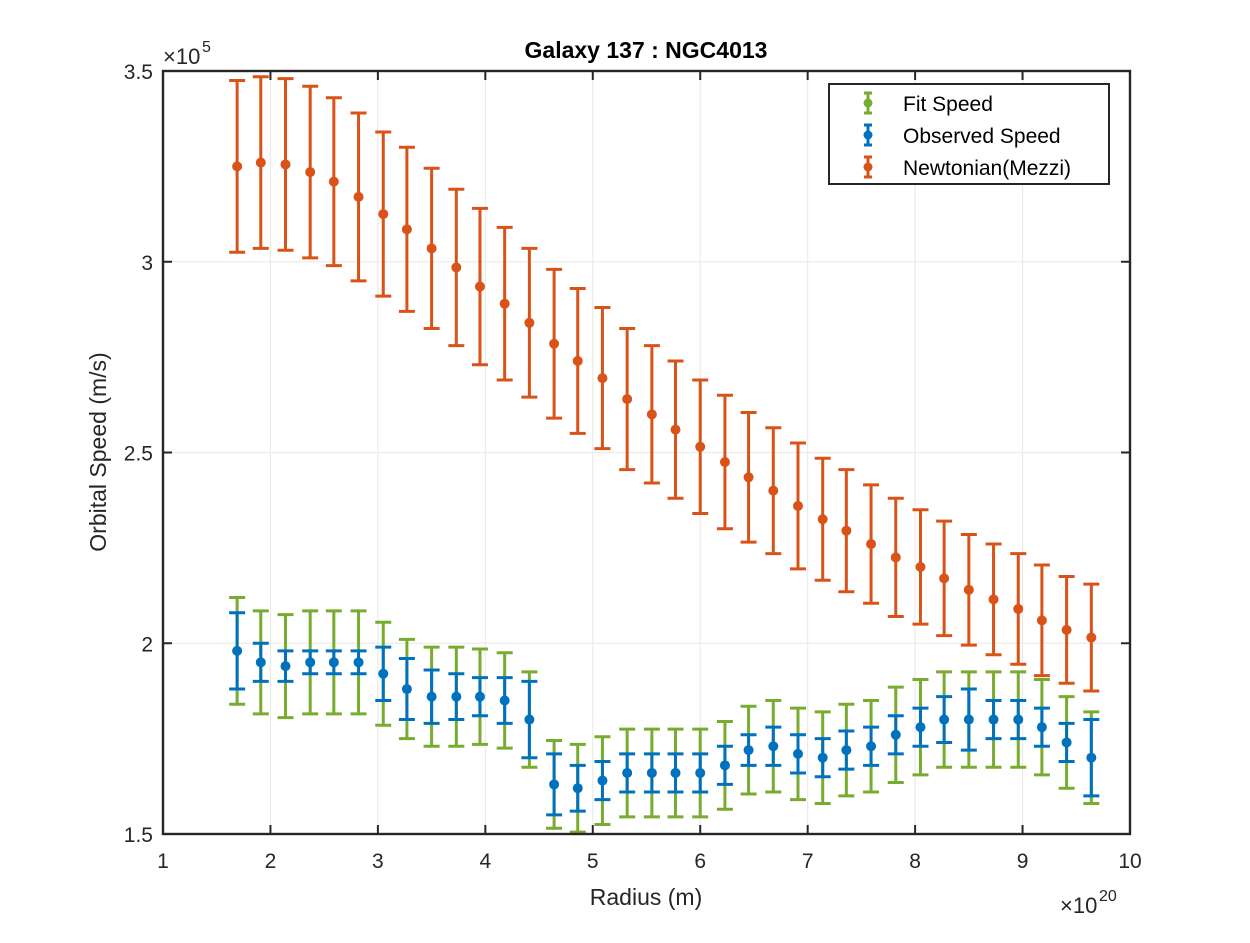 This screenshot has height=943, width=1250. I want to click on legend-label: Newtonian(Mezzi), so click(987, 168).